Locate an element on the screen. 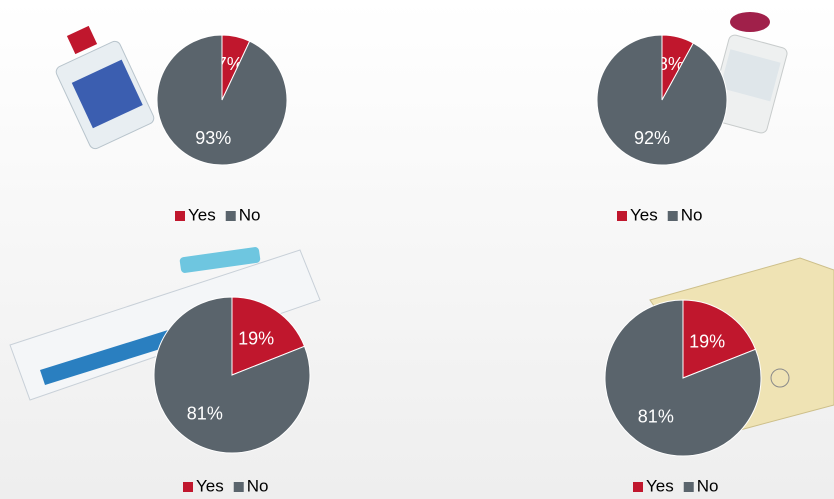 The image size is (834, 499). data-label: 92% is located at coordinates (652, 138).